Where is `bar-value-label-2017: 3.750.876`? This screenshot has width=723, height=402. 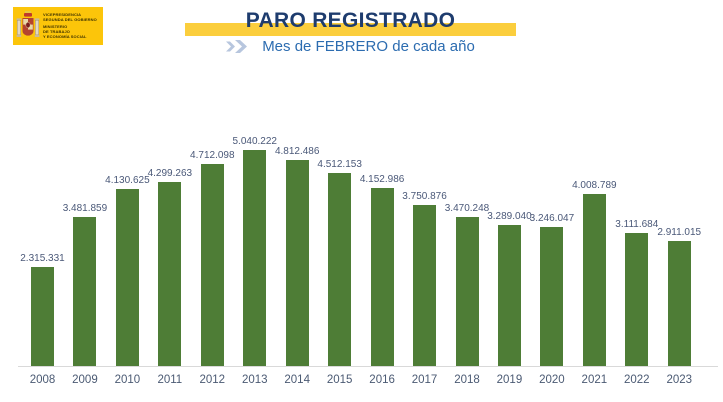 bar-value-label-2017: 3.750.876 is located at coordinates (424, 196).